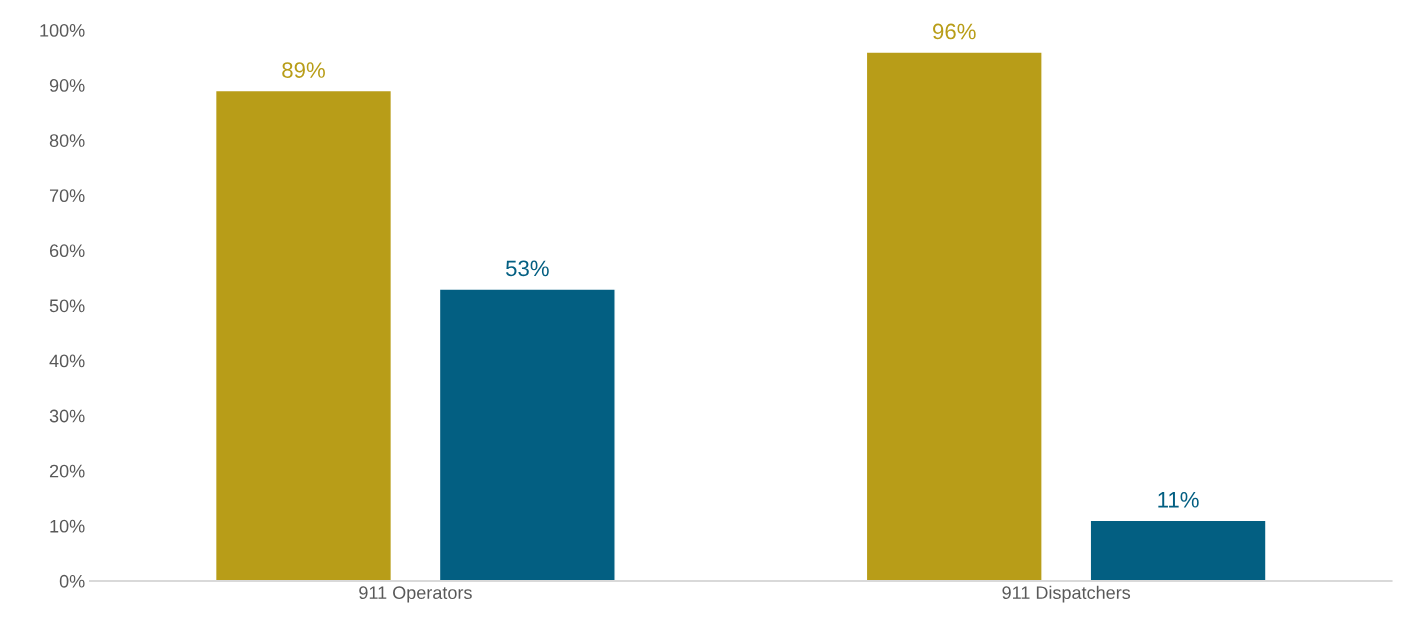  I want to click on y-tick-label: 100%, so click(62, 30).